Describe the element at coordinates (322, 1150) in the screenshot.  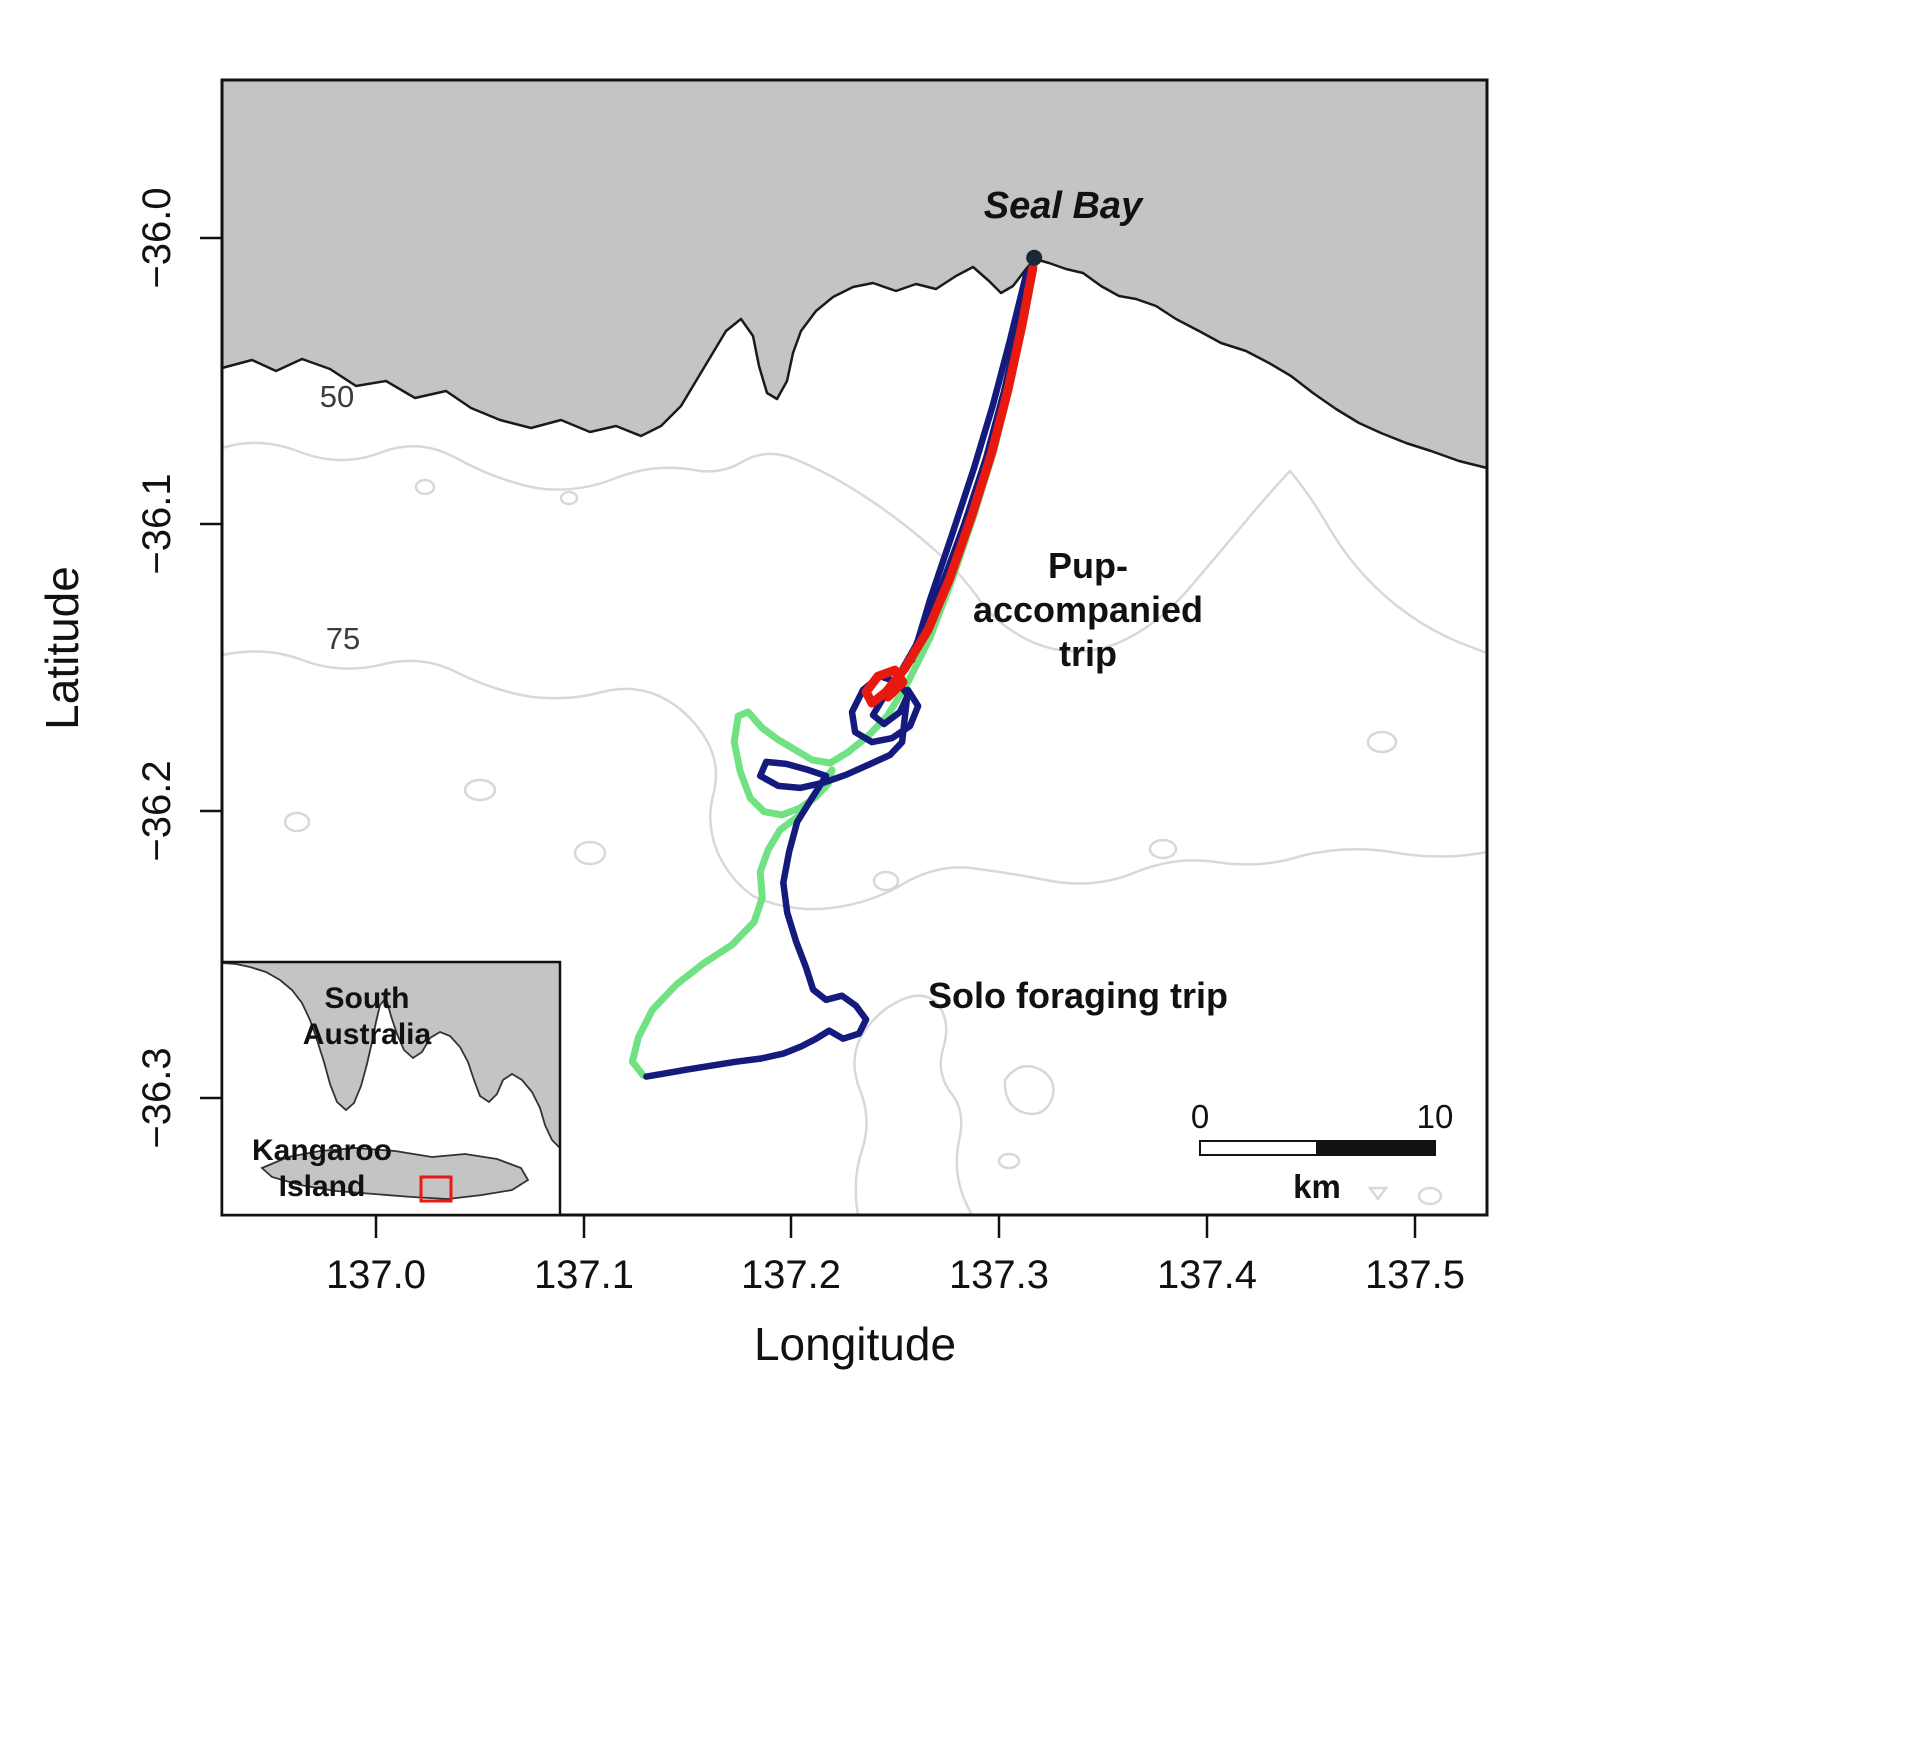
I see `inset-island-label-line1: Kangaroo` at that location.